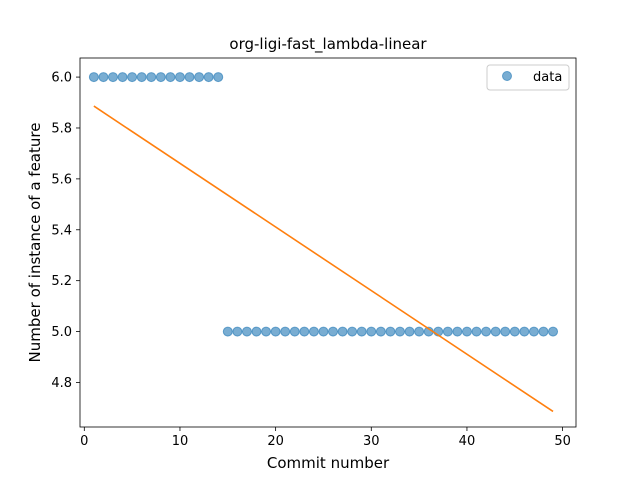 This screenshot has width=640, height=480. I want to click on y-tick-label: 5.0, so click(61, 332).